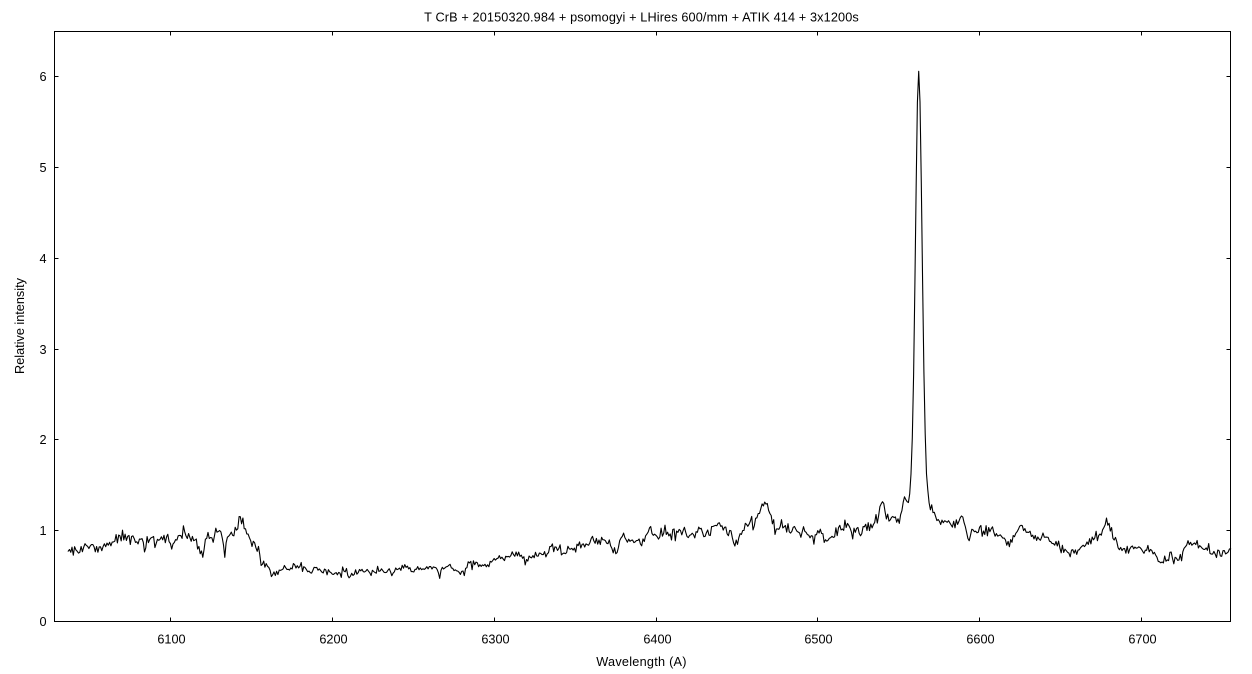  Describe the element at coordinates (980, 640) in the screenshot. I see `svg-text: 6600` at that location.